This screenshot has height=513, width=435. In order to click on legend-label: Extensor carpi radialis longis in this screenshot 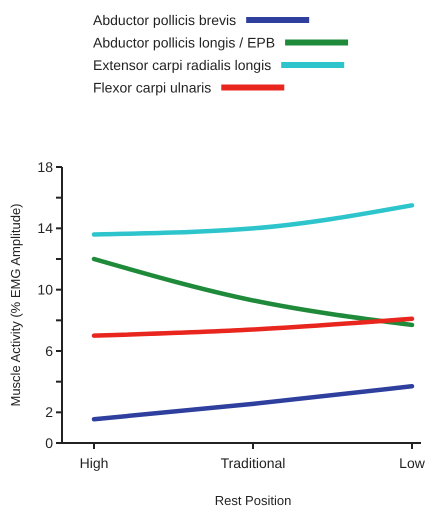, I will do `click(182, 65)`.